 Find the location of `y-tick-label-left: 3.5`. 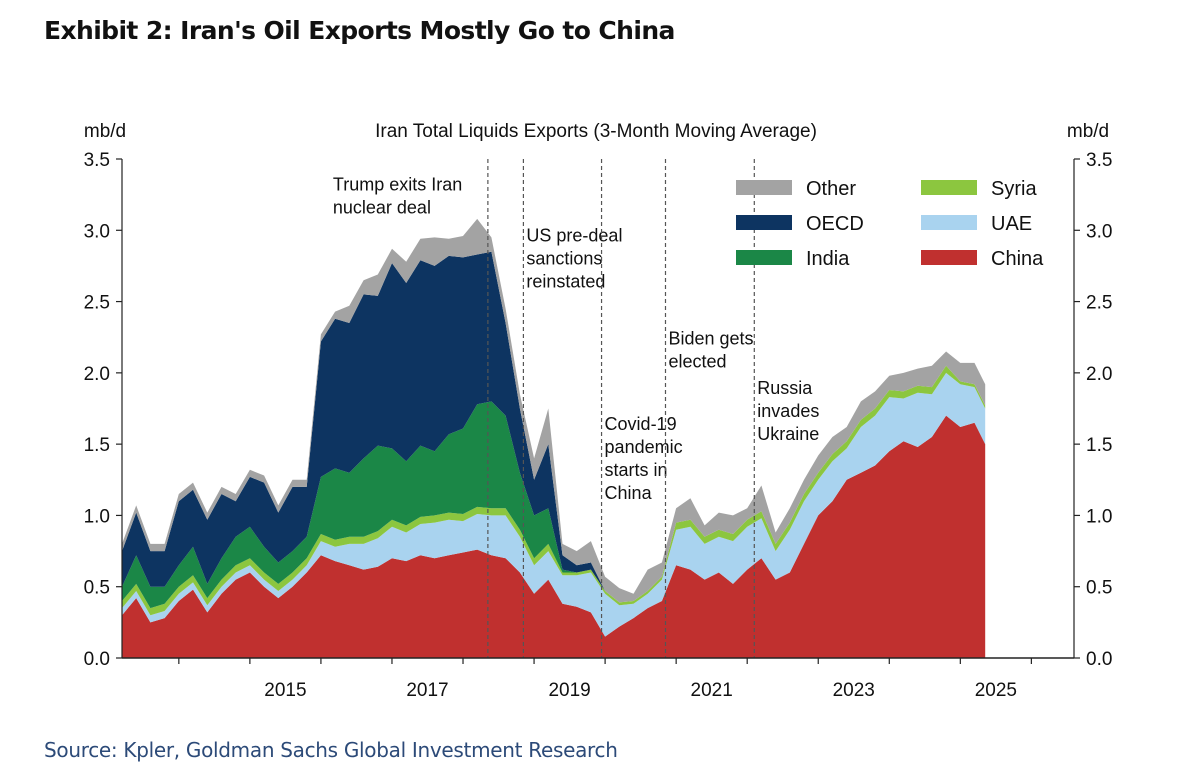

y-tick-label-left: 3.5 is located at coordinates (97, 160).